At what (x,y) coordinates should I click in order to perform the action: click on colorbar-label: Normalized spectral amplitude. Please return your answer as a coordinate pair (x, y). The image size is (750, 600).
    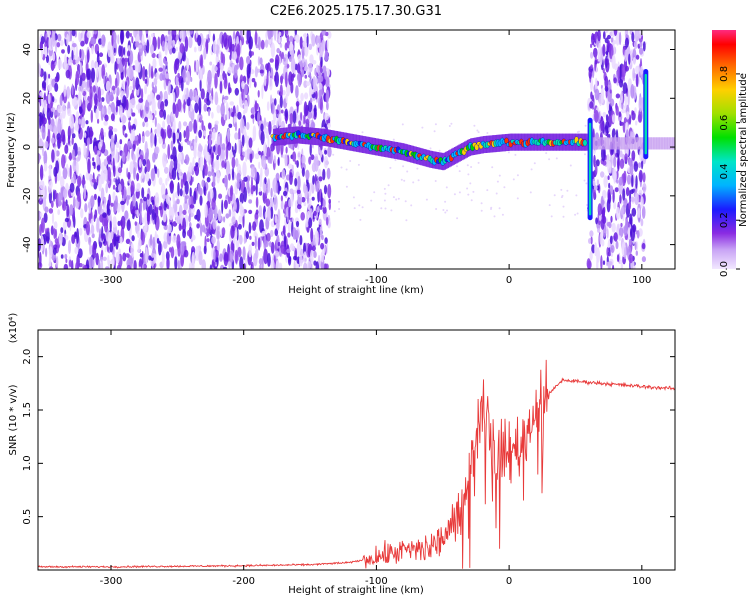
    Looking at the image, I should click on (743, 150).